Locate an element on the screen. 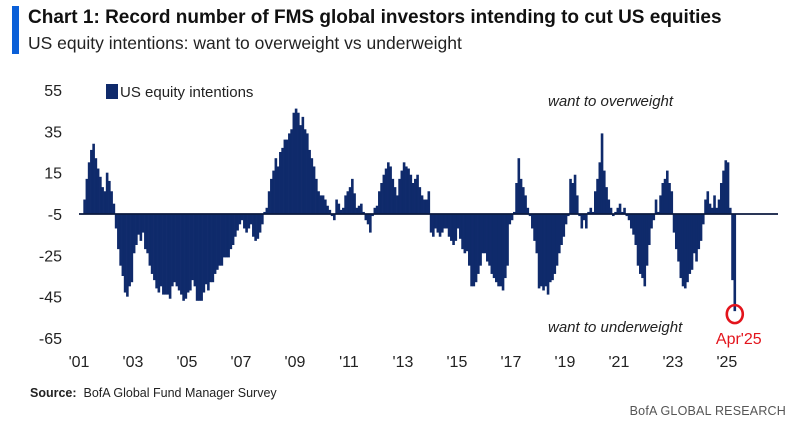 The height and width of the screenshot is (426, 800). y-tick-label: 35 is located at coordinates (53, 132).